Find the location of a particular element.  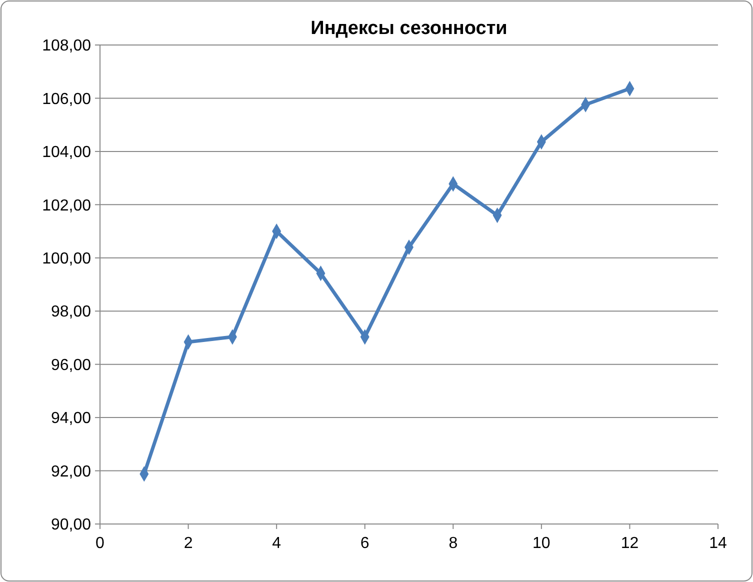

y-tick-label: 104,00 is located at coordinates (67, 153).